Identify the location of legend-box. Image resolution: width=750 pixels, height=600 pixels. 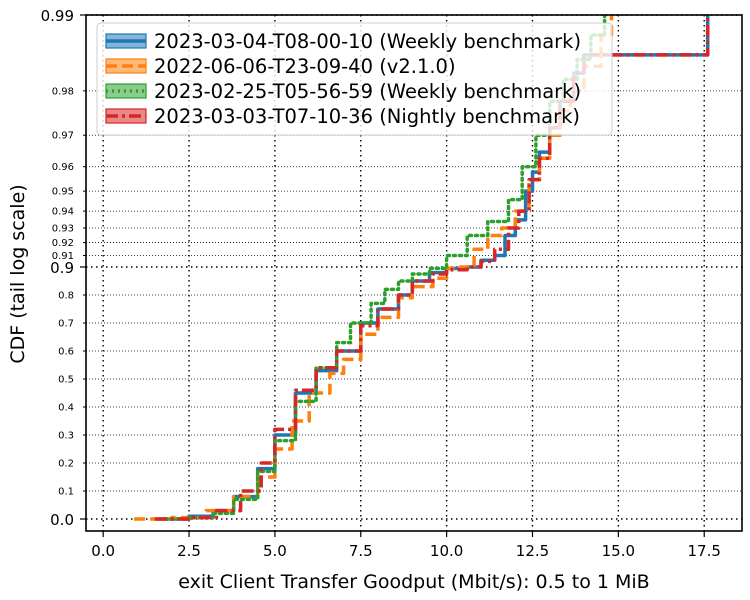
(354, 79).